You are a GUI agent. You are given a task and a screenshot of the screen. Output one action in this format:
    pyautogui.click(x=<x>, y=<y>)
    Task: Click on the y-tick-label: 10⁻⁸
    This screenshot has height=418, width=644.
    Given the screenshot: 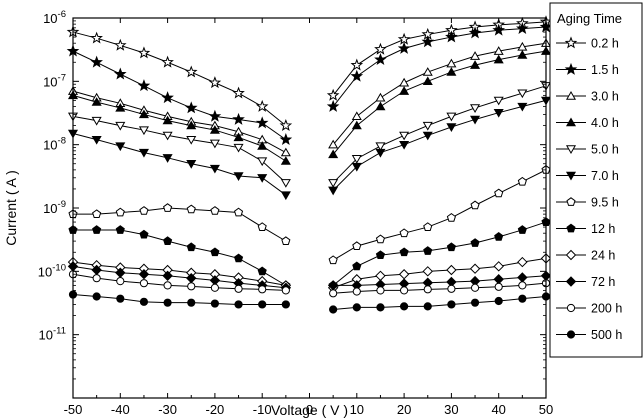 What is the action you would take?
    pyautogui.click(x=54, y=144)
    